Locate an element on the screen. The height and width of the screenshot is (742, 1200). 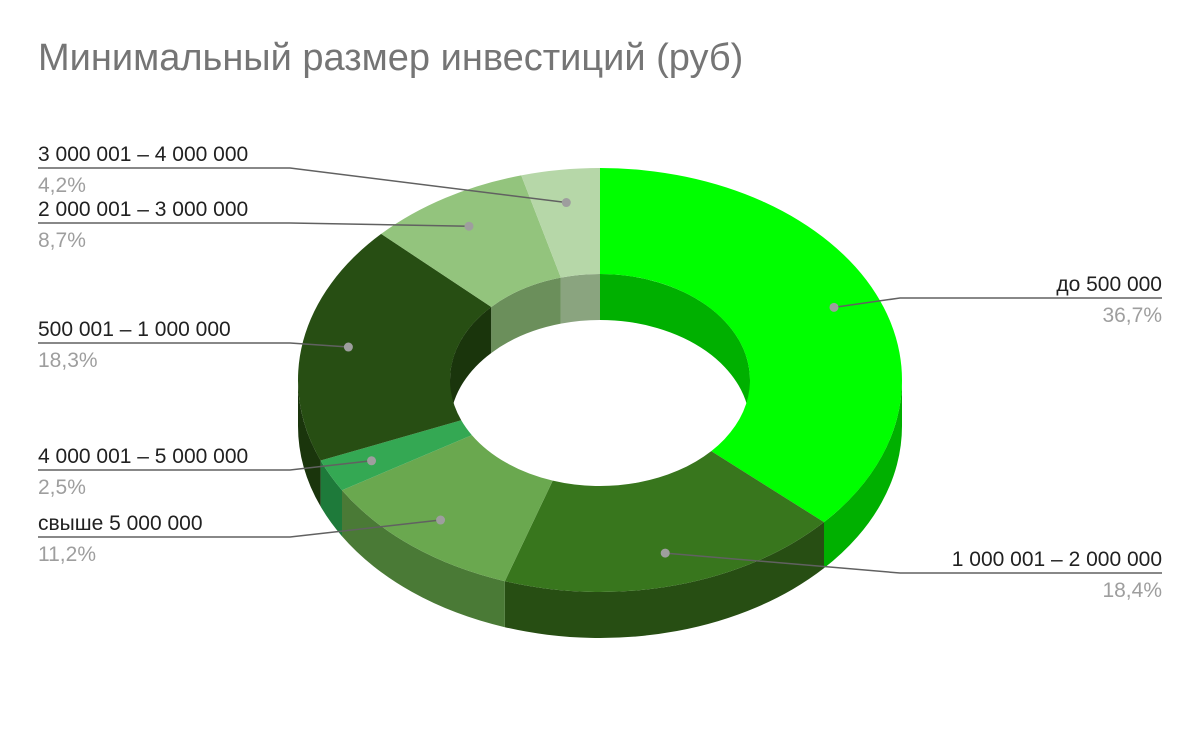
slice-percent: 18,3% is located at coordinates (68, 360).